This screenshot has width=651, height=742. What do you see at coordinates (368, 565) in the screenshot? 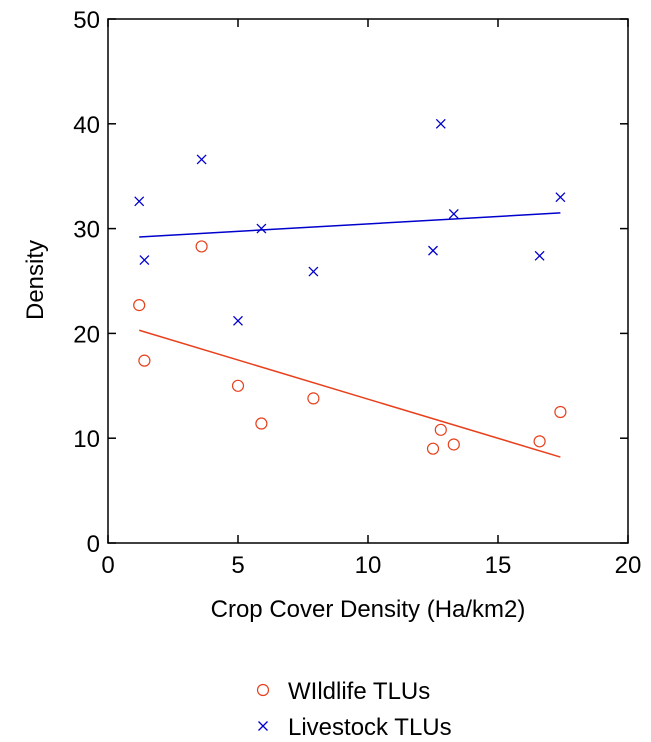
I see `x-tick-label: 10` at bounding box center [368, 565].